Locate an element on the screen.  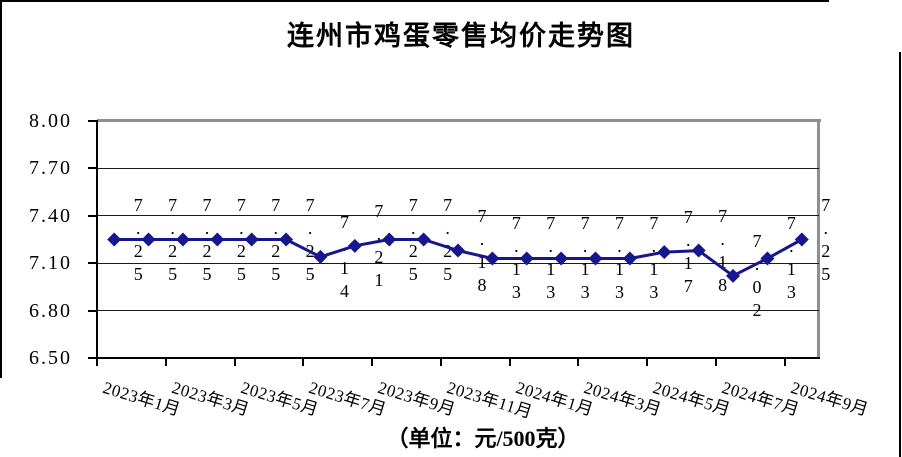
gridline-7.40 is located at coordinates (458, 216).